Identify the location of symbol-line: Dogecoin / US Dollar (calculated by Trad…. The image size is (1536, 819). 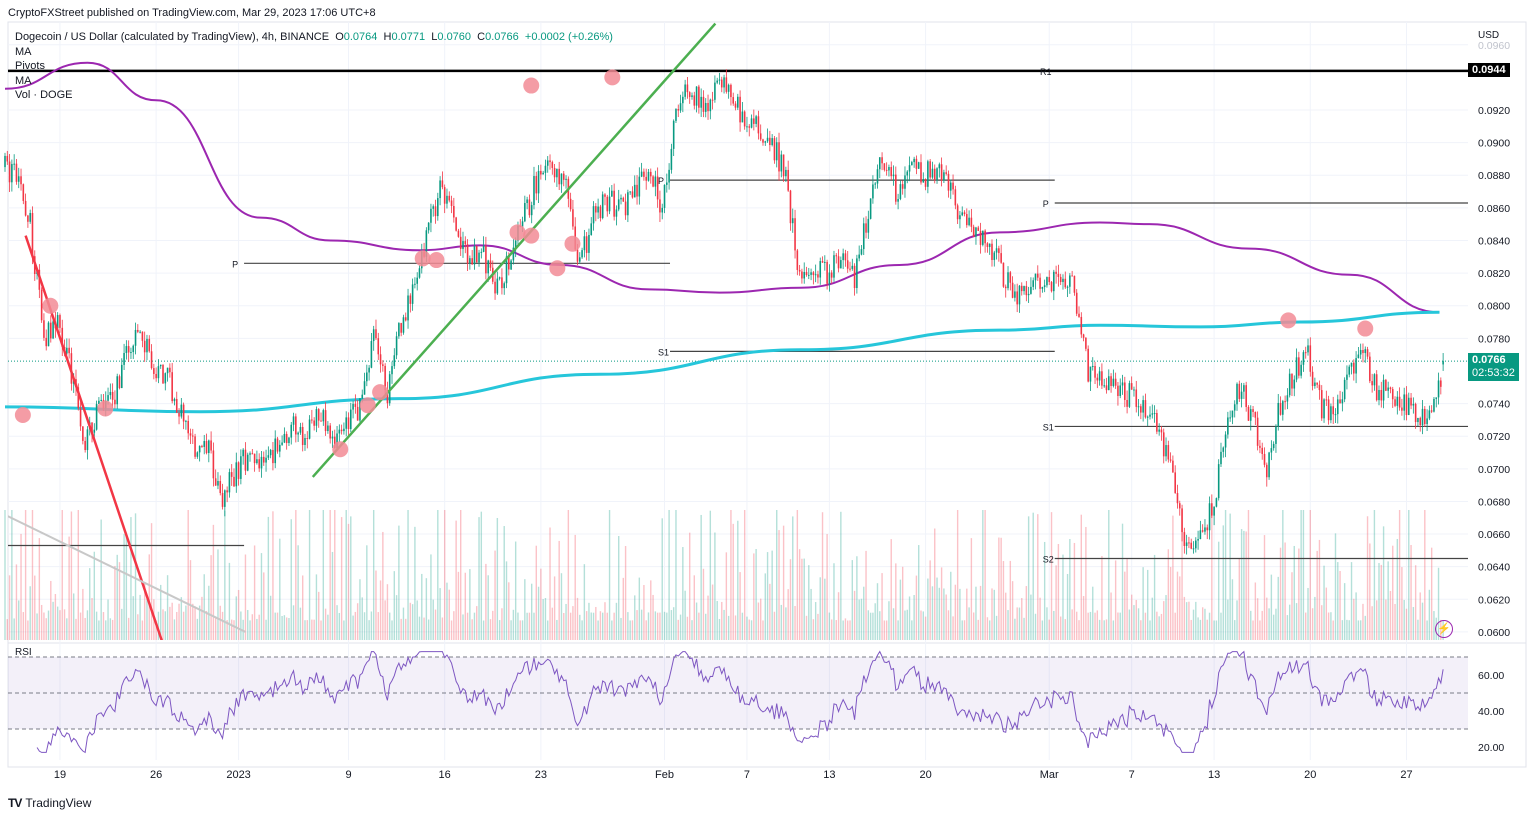
(314, 37).